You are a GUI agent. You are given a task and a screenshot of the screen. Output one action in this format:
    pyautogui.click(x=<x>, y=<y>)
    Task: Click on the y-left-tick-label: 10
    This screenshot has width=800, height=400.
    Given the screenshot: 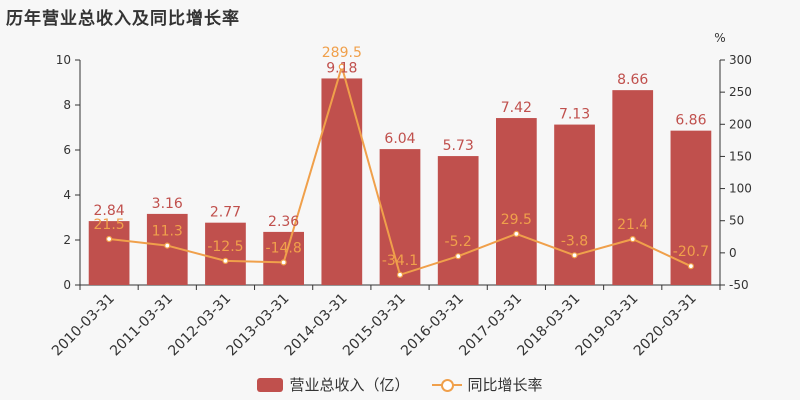 What is the action you would take?
    pyautogui.click(x=63, y=60)
    